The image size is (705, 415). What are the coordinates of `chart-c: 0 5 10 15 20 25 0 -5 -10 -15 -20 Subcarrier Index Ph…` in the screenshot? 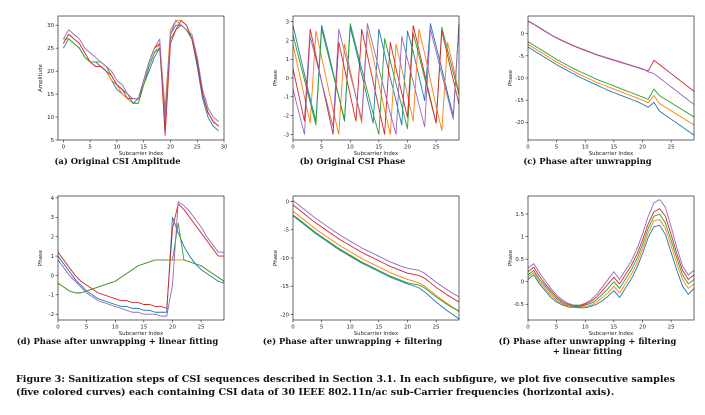 It's located at (601, 86).